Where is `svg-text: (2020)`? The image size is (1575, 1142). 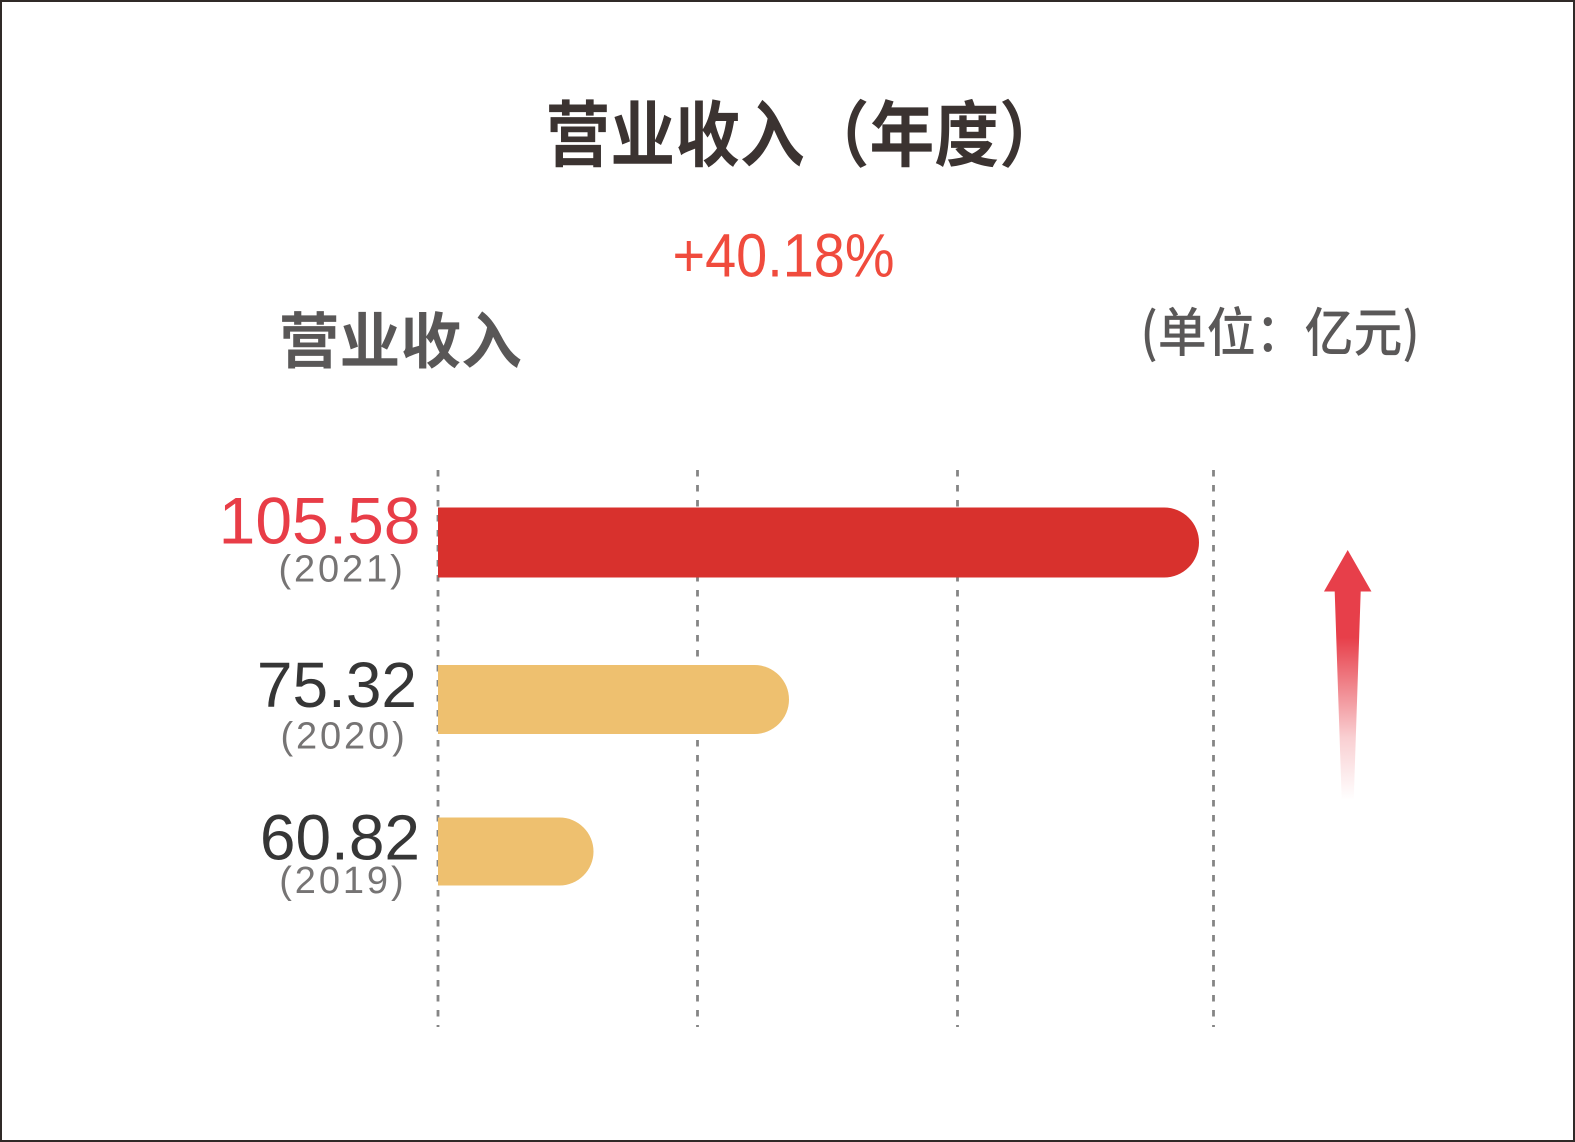 svg-text: (2020) is located at coordinates (343, 737).